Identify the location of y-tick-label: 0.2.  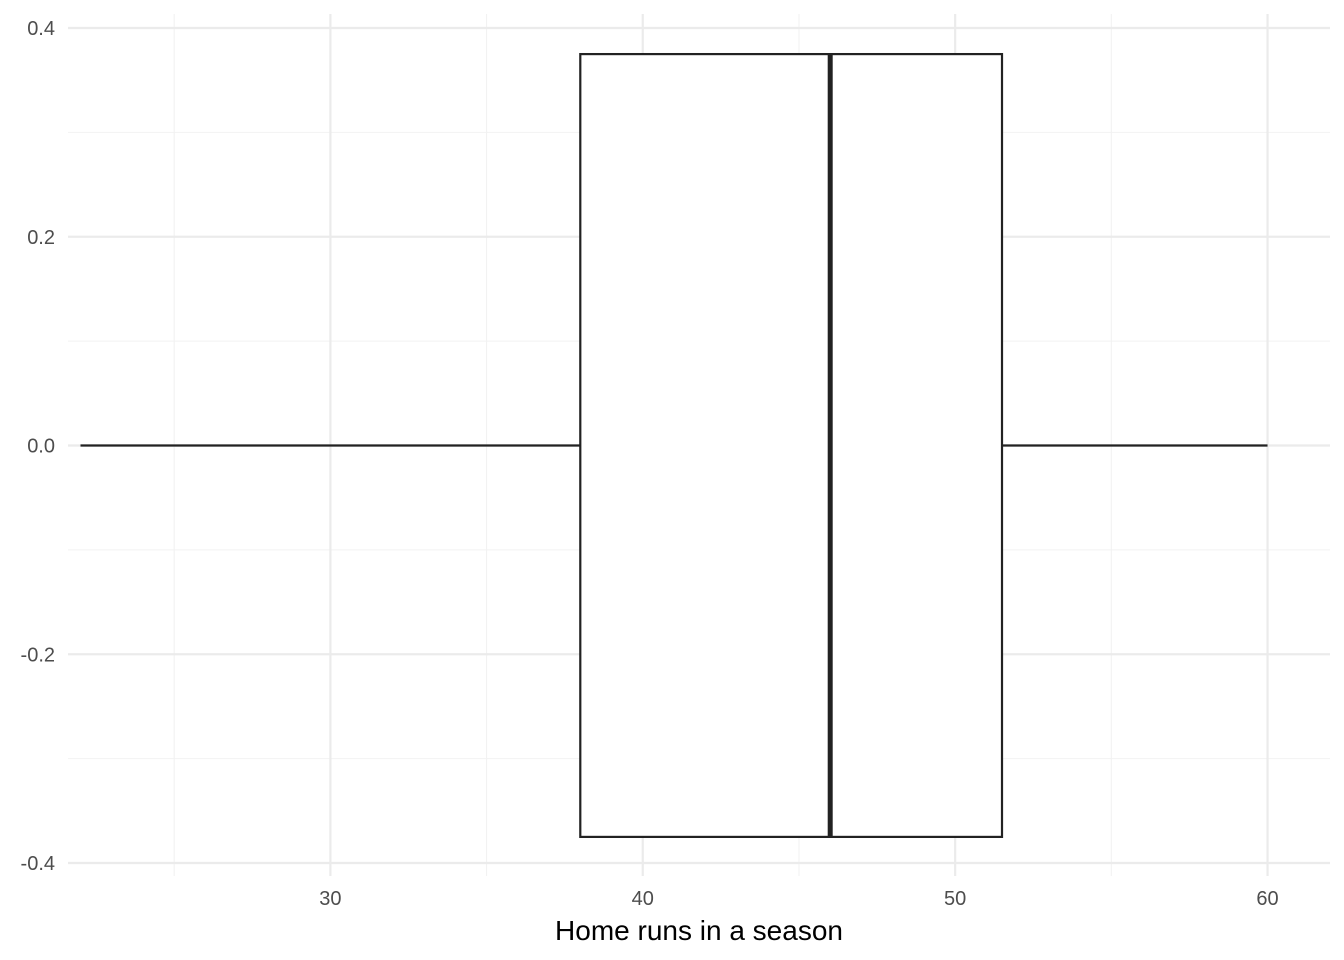
(41, 238).